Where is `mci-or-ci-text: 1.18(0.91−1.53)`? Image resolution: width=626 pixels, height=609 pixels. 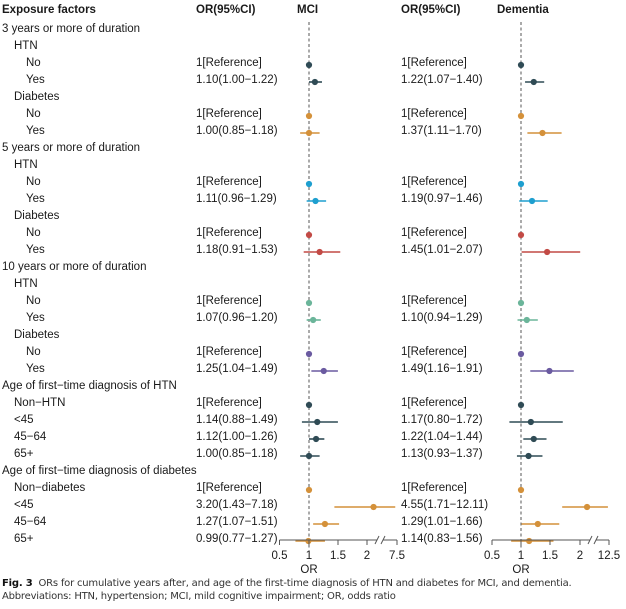
mci-or-ci-text: 1.18(0.91−1.53) is located at coordinates (237, 250).